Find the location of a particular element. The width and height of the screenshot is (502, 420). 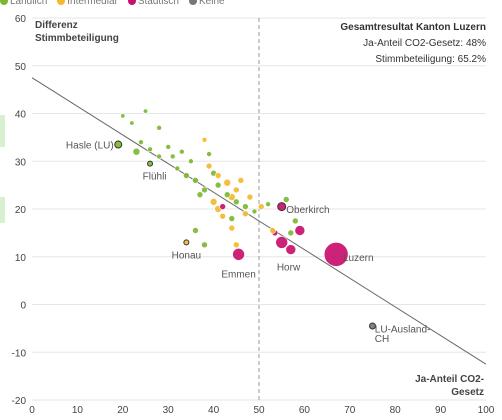

x-tick-label: 50 is located at coordinates (259, 410).